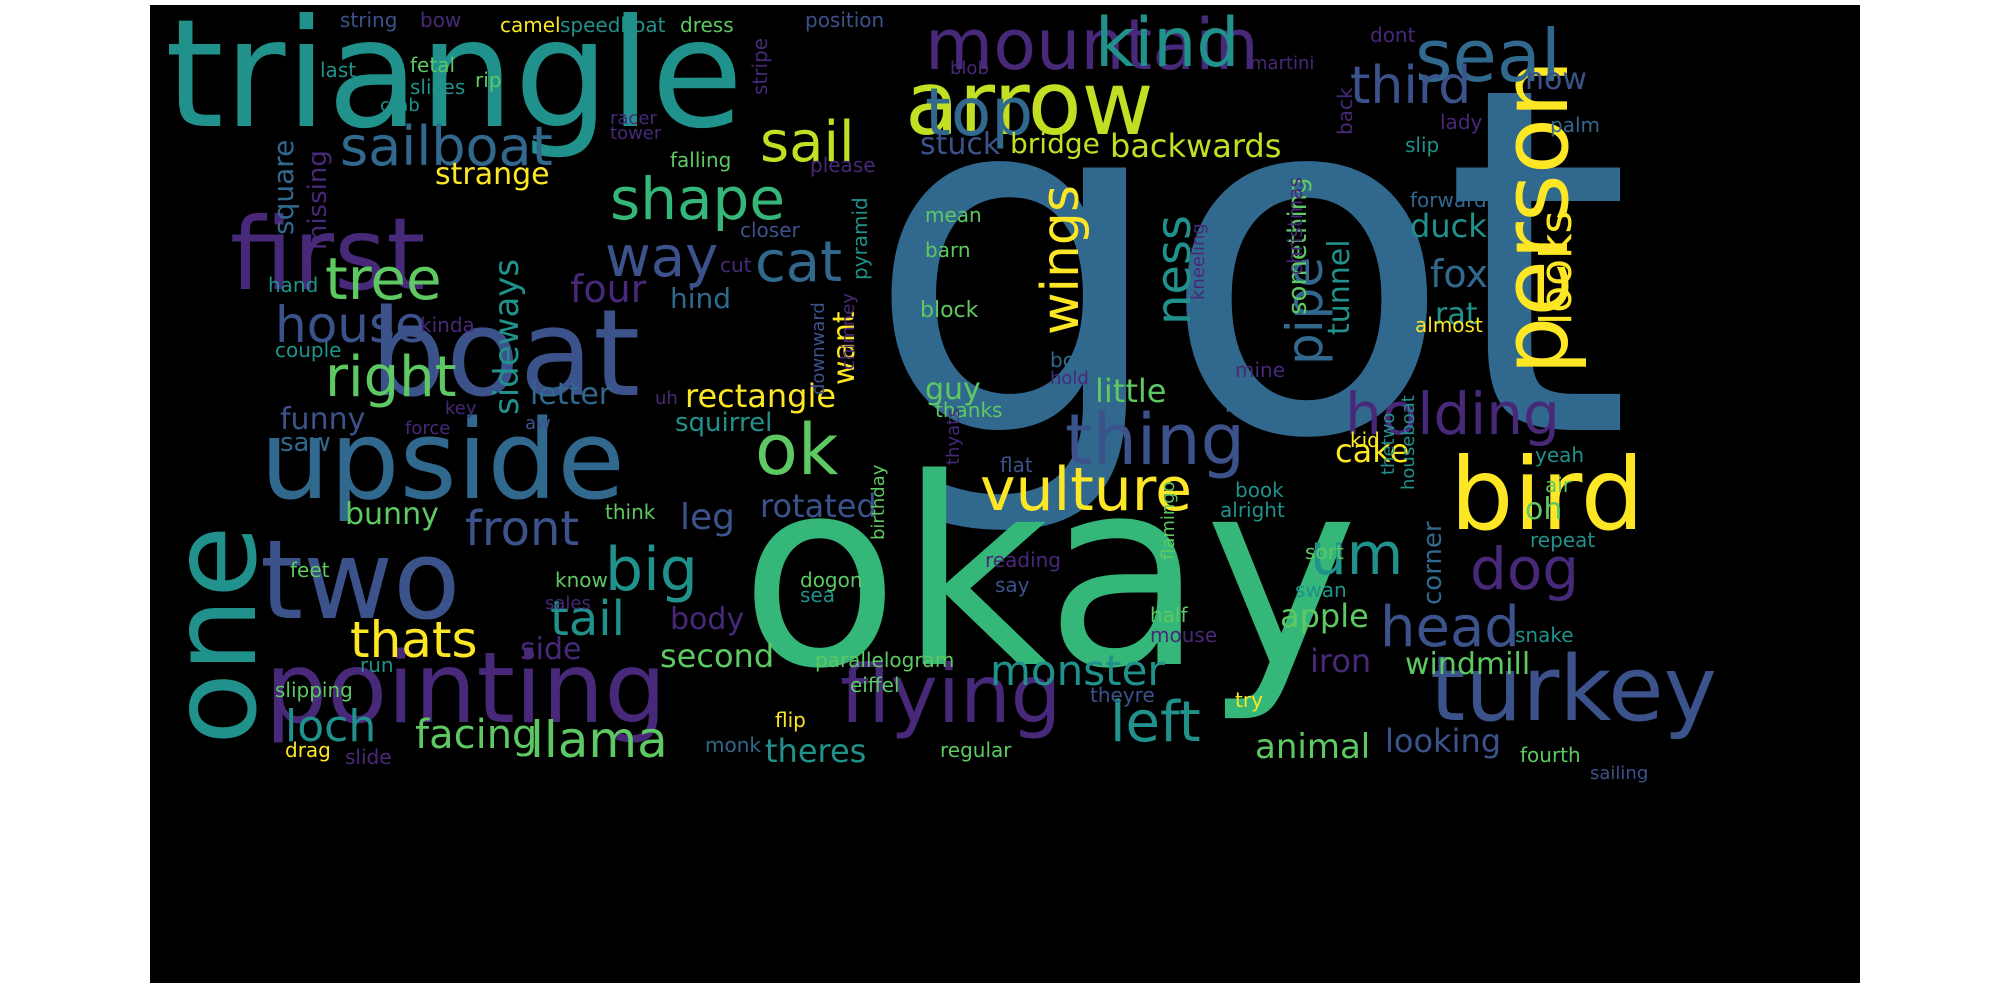 The image size is (2000, 1000). Describe the element at coordinates (1459, 274) in the screenshot. I see `word-fox: fox` at that location.